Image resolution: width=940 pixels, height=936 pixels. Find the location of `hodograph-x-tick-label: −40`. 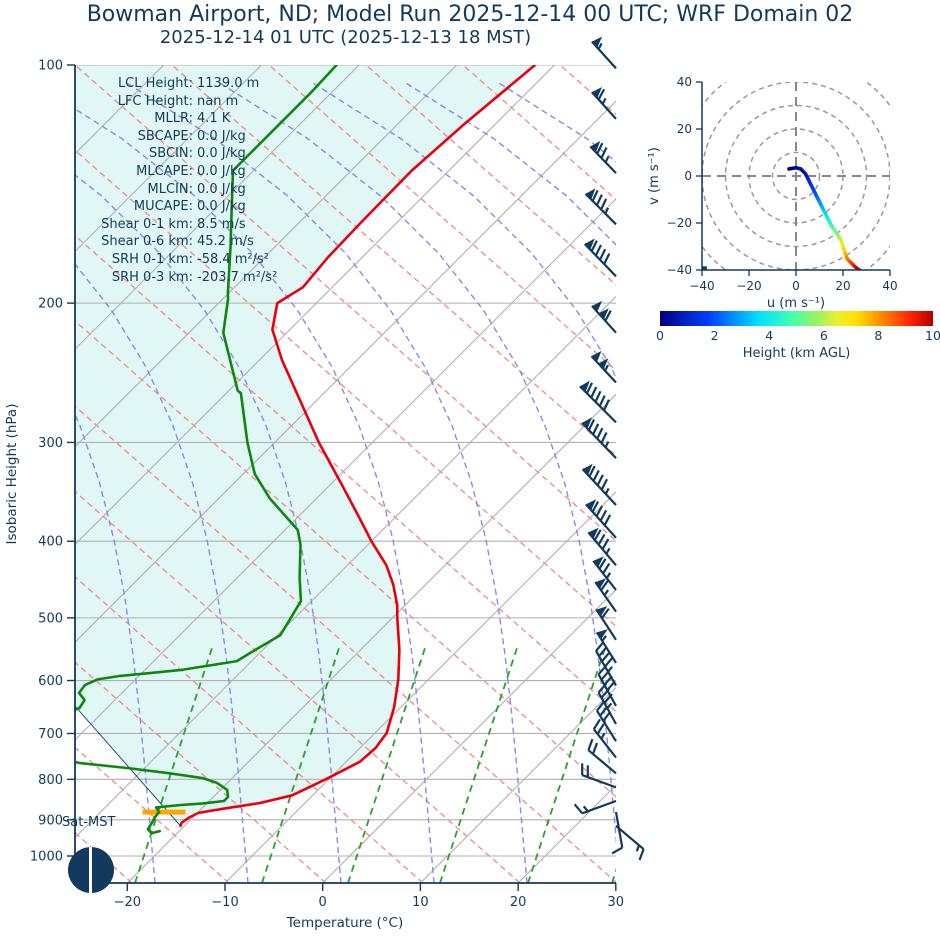

hodograph-x-tick-label: −40 is located at coordinates (701, 286).